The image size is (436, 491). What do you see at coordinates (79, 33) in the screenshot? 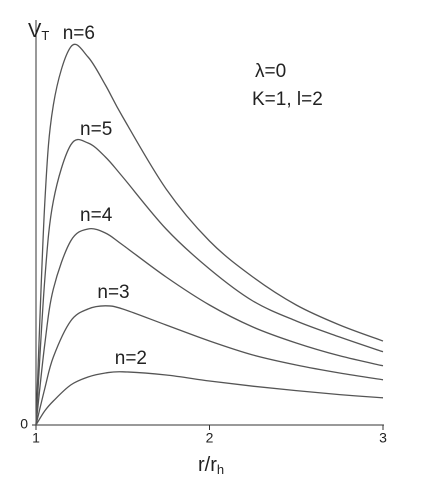
I see `series-label: n=6` at bounding box center [79, 33].